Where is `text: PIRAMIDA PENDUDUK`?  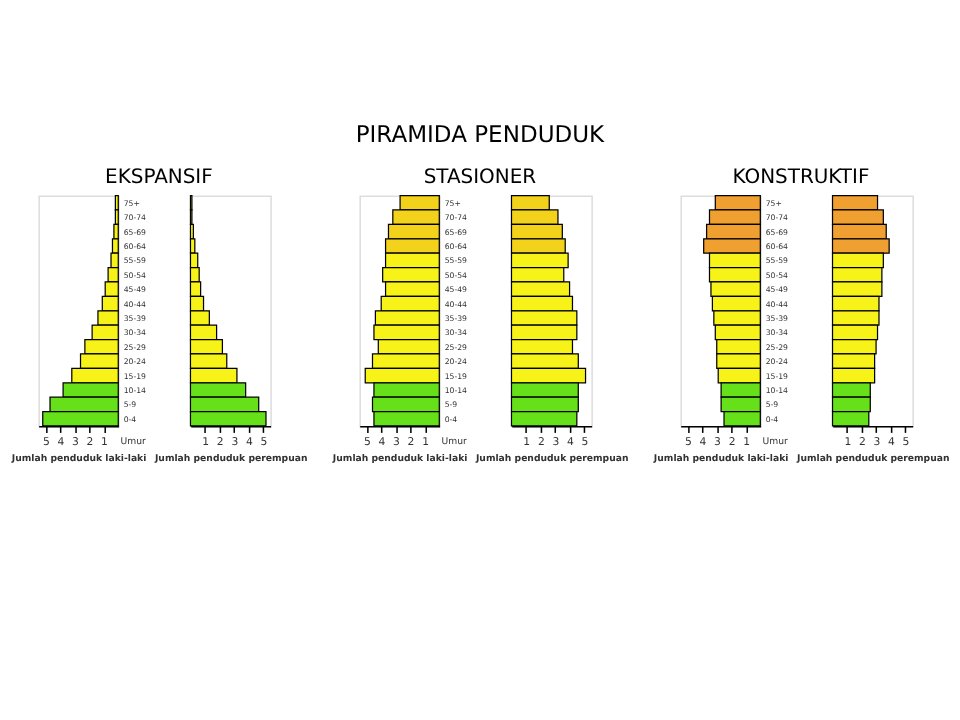
text: PIRAMIDA PENDUDUK is located at coordinates (480, 133).